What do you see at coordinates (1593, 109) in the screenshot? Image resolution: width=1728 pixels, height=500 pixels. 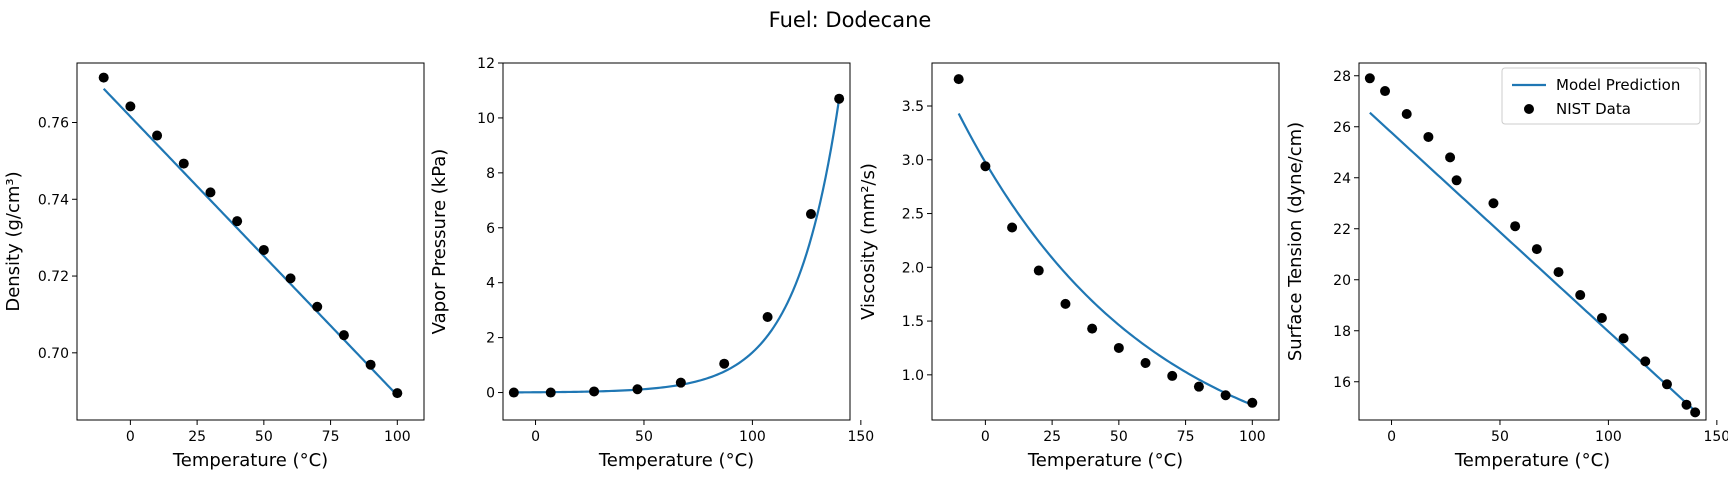 I see `legend-nist-label: NIST Data` at bounding box center [1593, 109].